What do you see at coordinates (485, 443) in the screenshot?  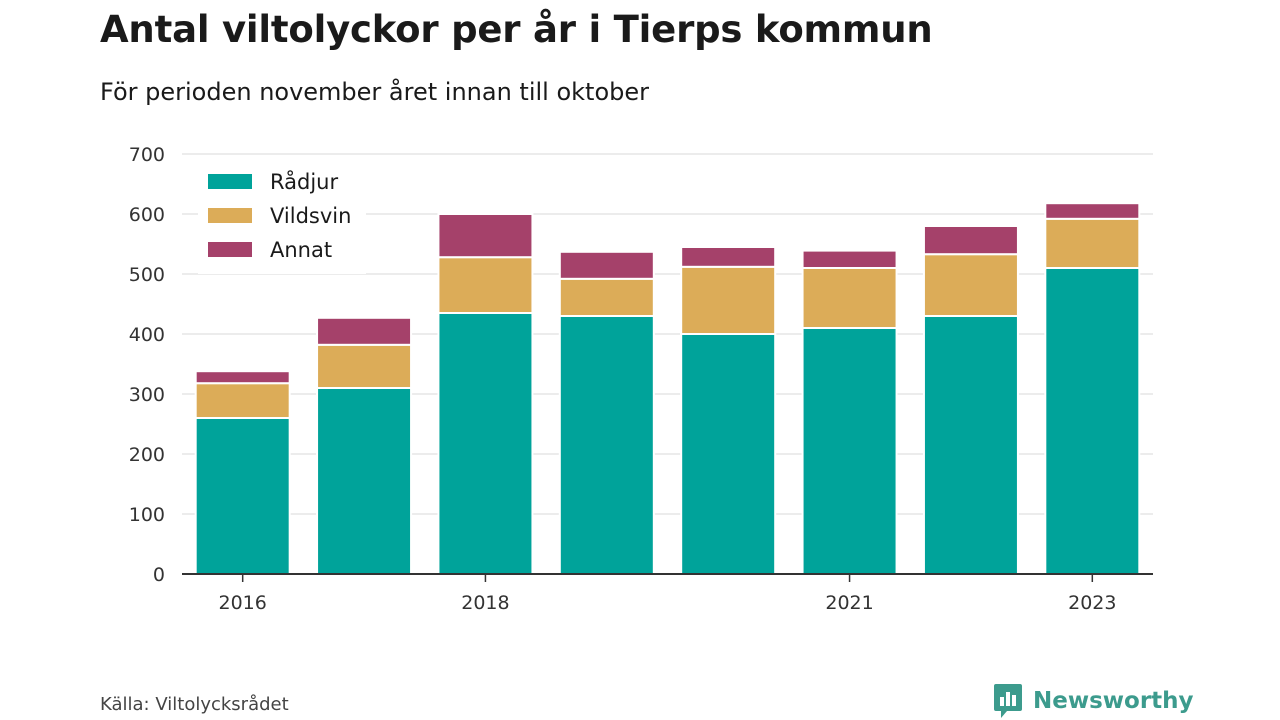 I see `bar-rådjur-2018` at bounding box center [485, 443].